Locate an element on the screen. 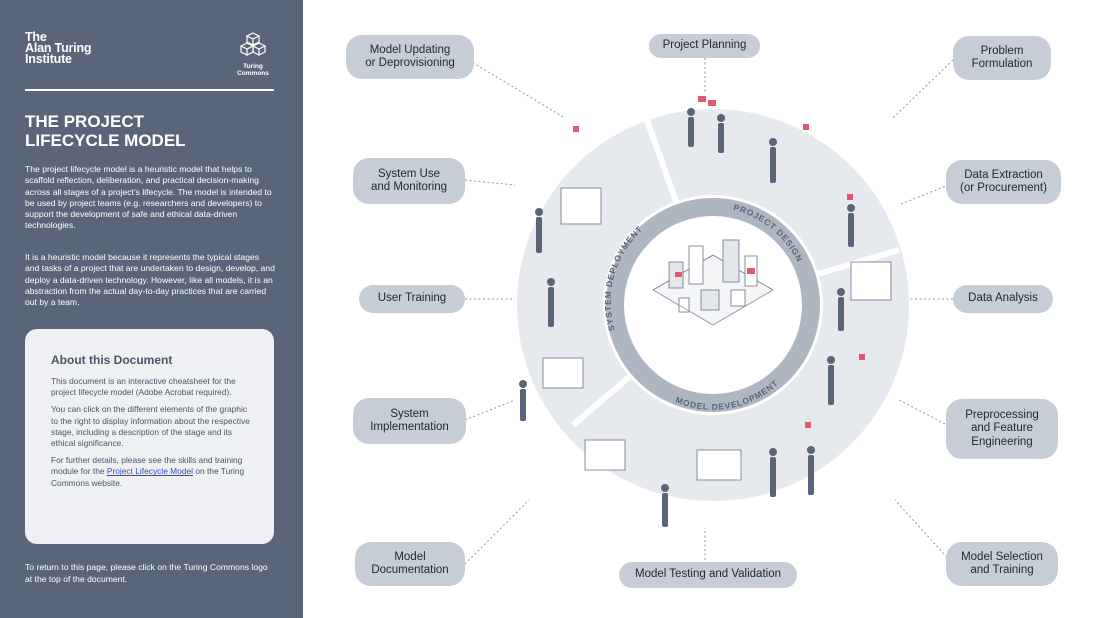 The height and width of the screenshot is (618, 1105). stage-data-analysis-label: Data Analysis is located at coordinates (1003, 298).